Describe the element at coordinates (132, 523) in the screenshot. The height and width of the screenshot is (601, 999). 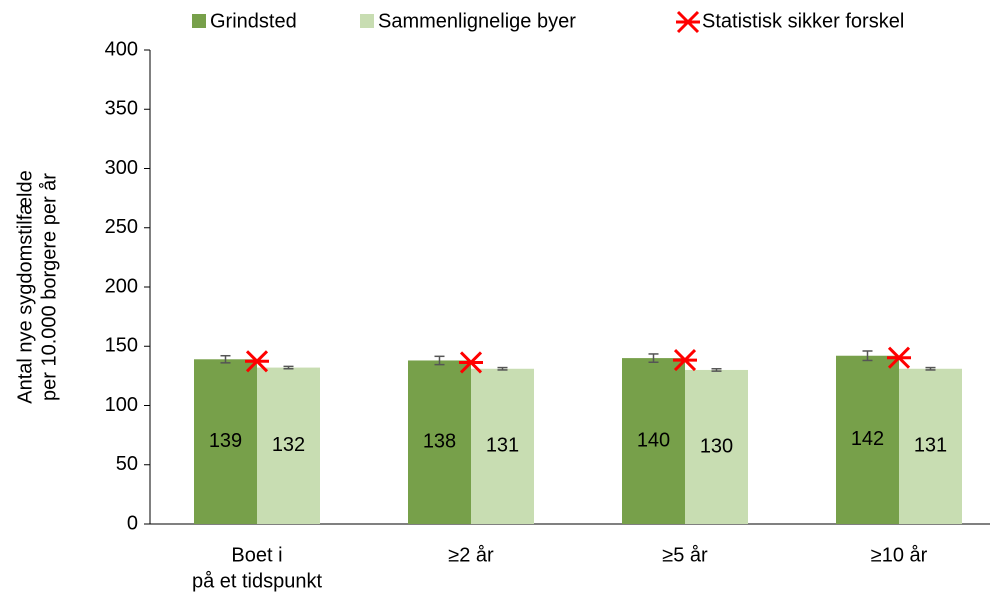
I see `y-tick-label: 0` at that location.